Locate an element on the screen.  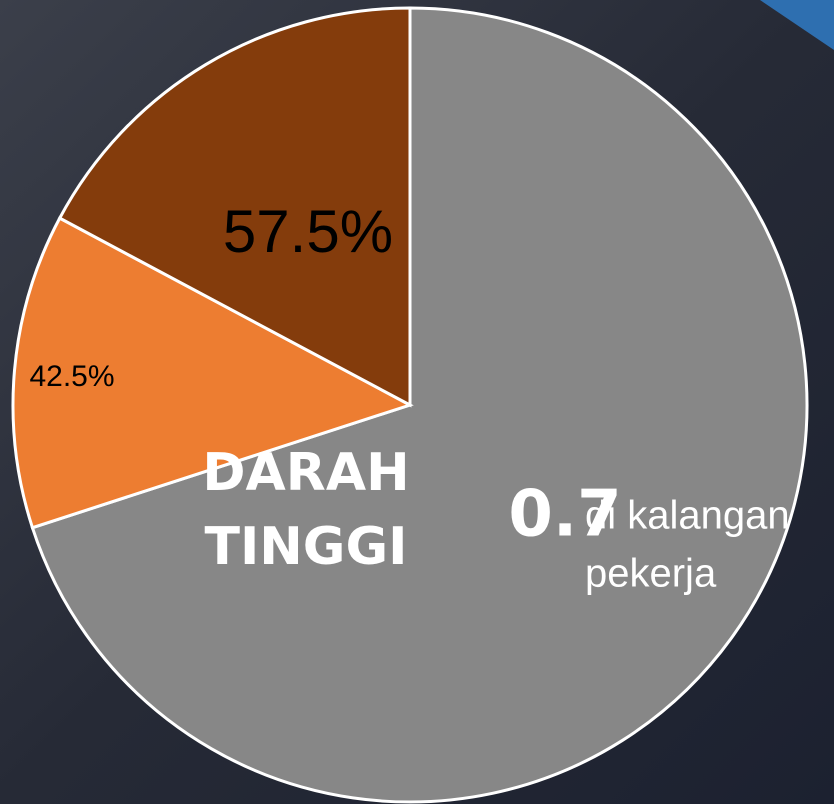
annotation: DARAH is located at coordinates (305, 473).